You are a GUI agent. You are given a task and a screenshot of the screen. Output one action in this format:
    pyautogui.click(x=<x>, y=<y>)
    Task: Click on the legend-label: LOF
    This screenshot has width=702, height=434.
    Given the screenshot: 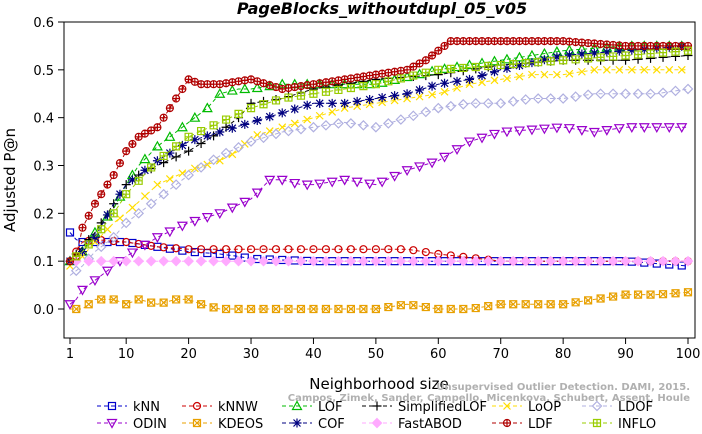 What is the action you would take?
    pyautogui.click(x=330, y=407)
    